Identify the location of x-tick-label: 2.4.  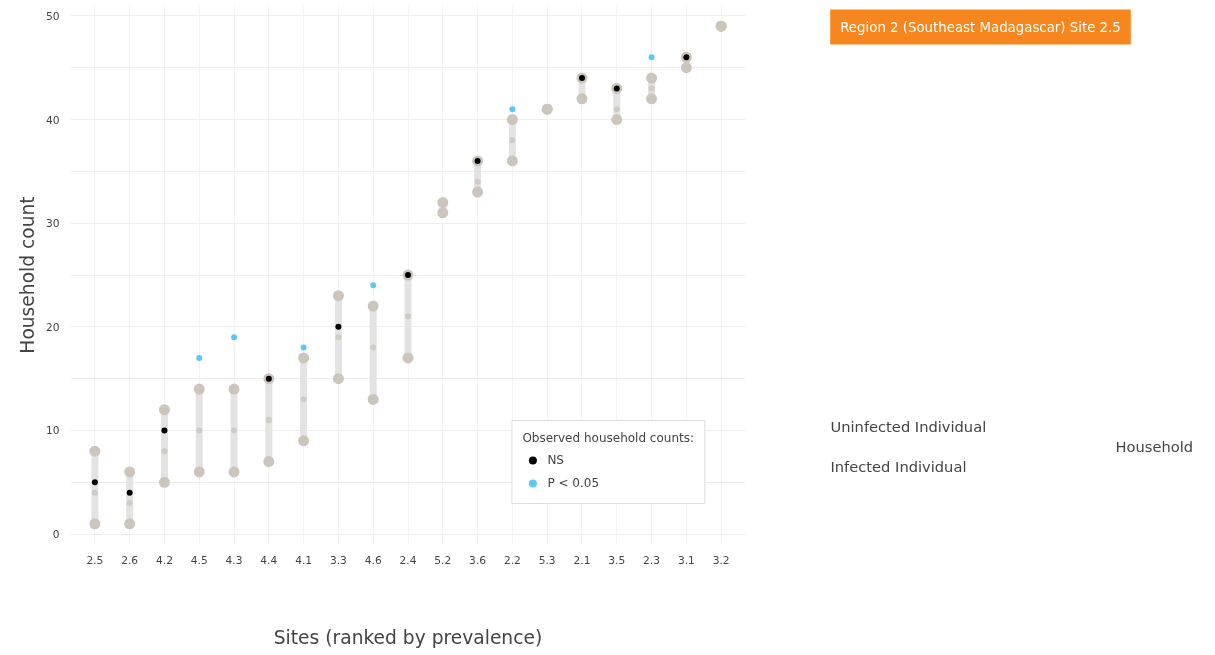
(408, 560).